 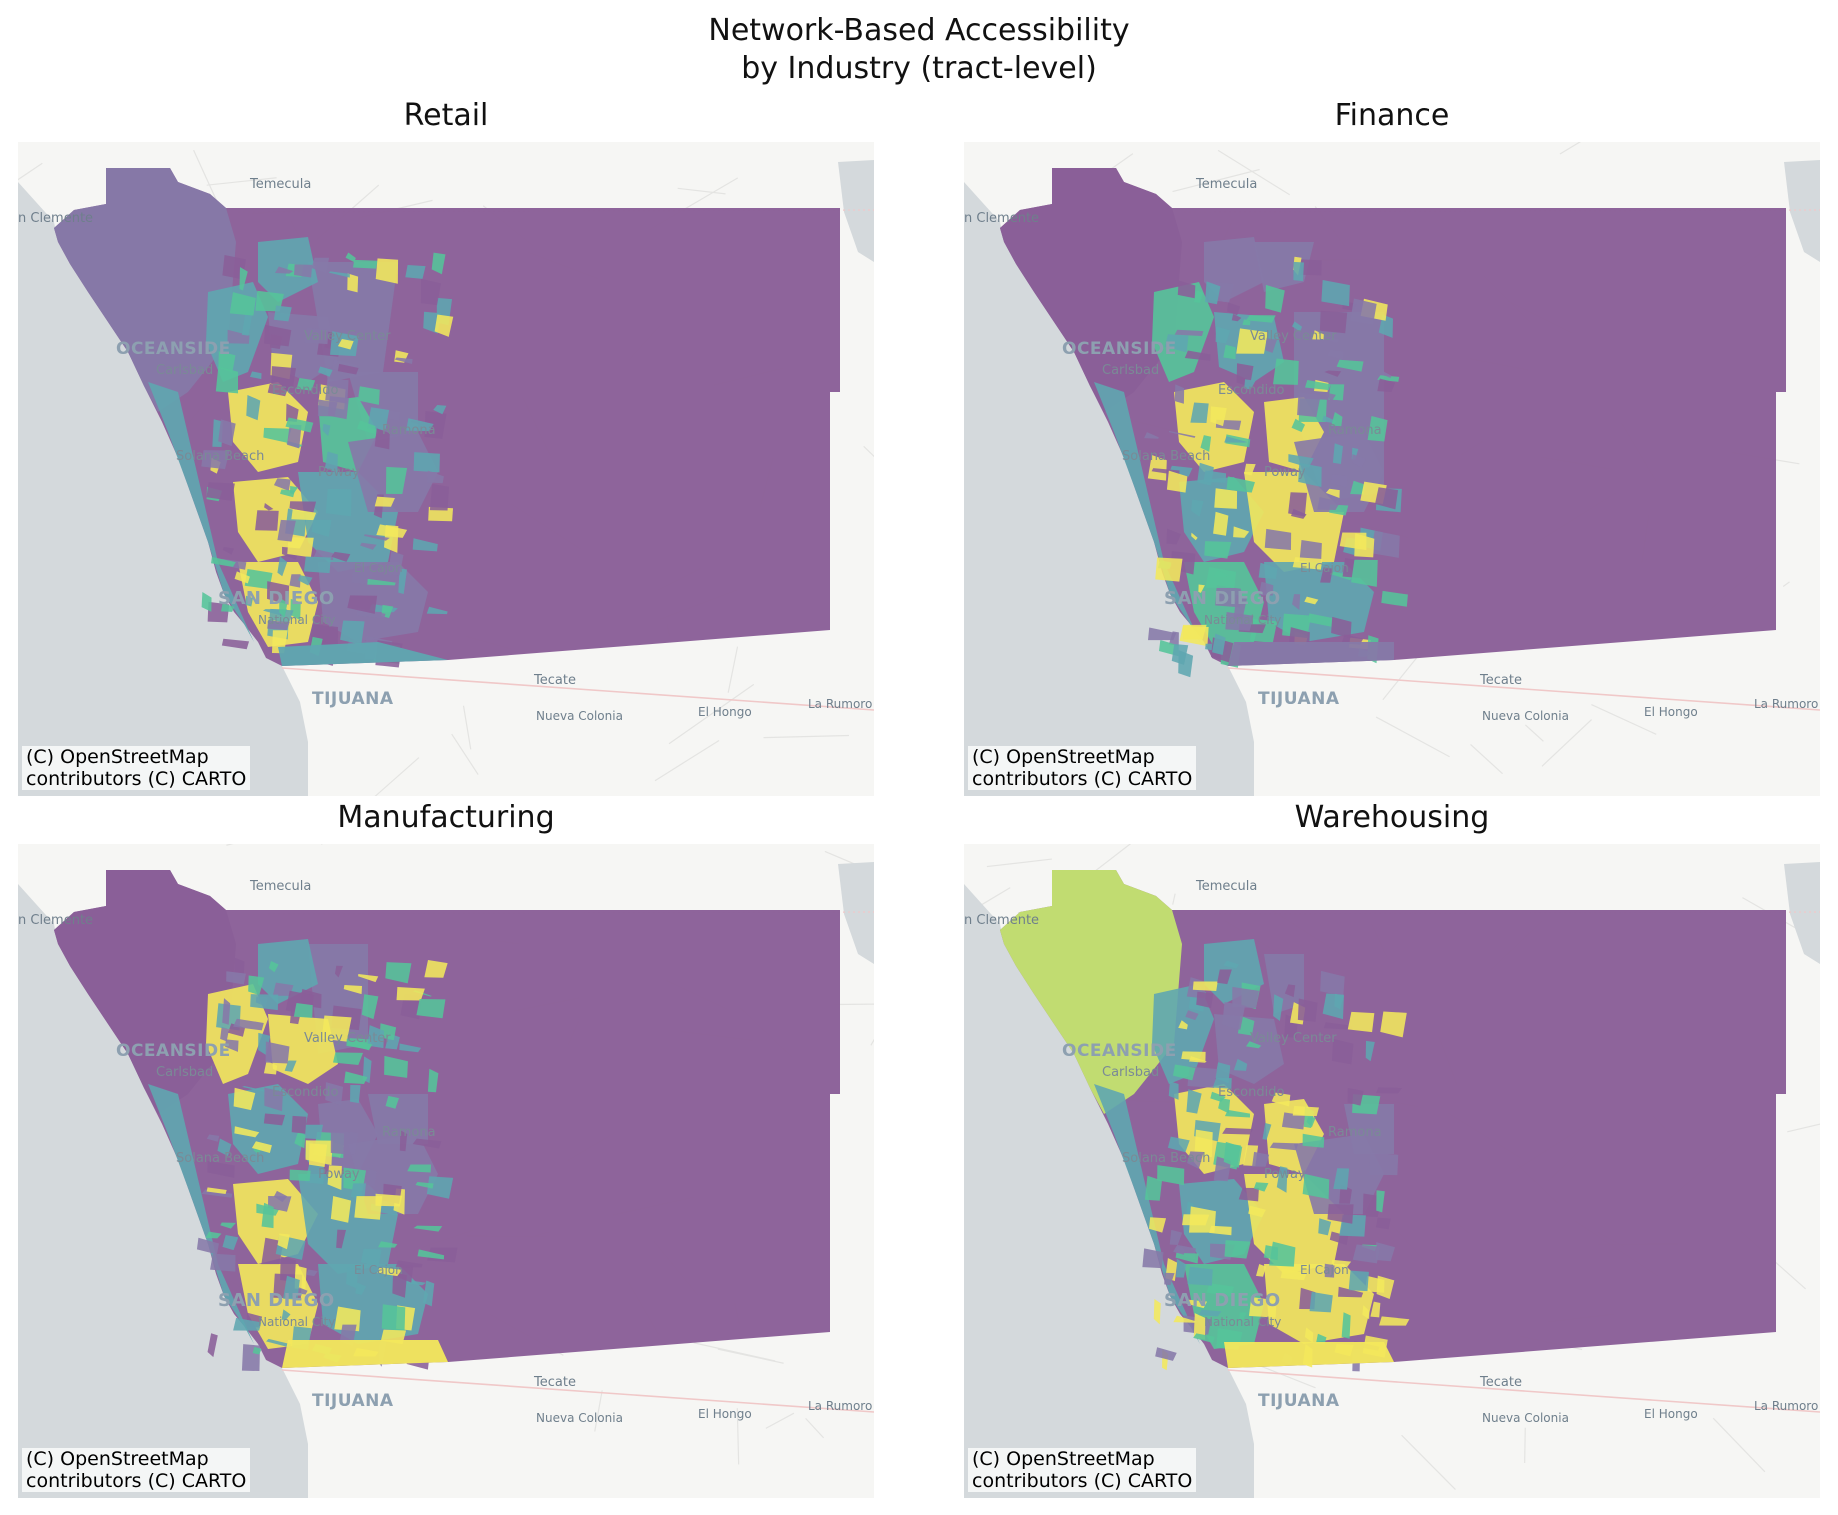 What do you see at coordinates (347, 336) in the screenshot?
I see `place-label-valley-center: Valley Center` at bounding box center [347, 336].